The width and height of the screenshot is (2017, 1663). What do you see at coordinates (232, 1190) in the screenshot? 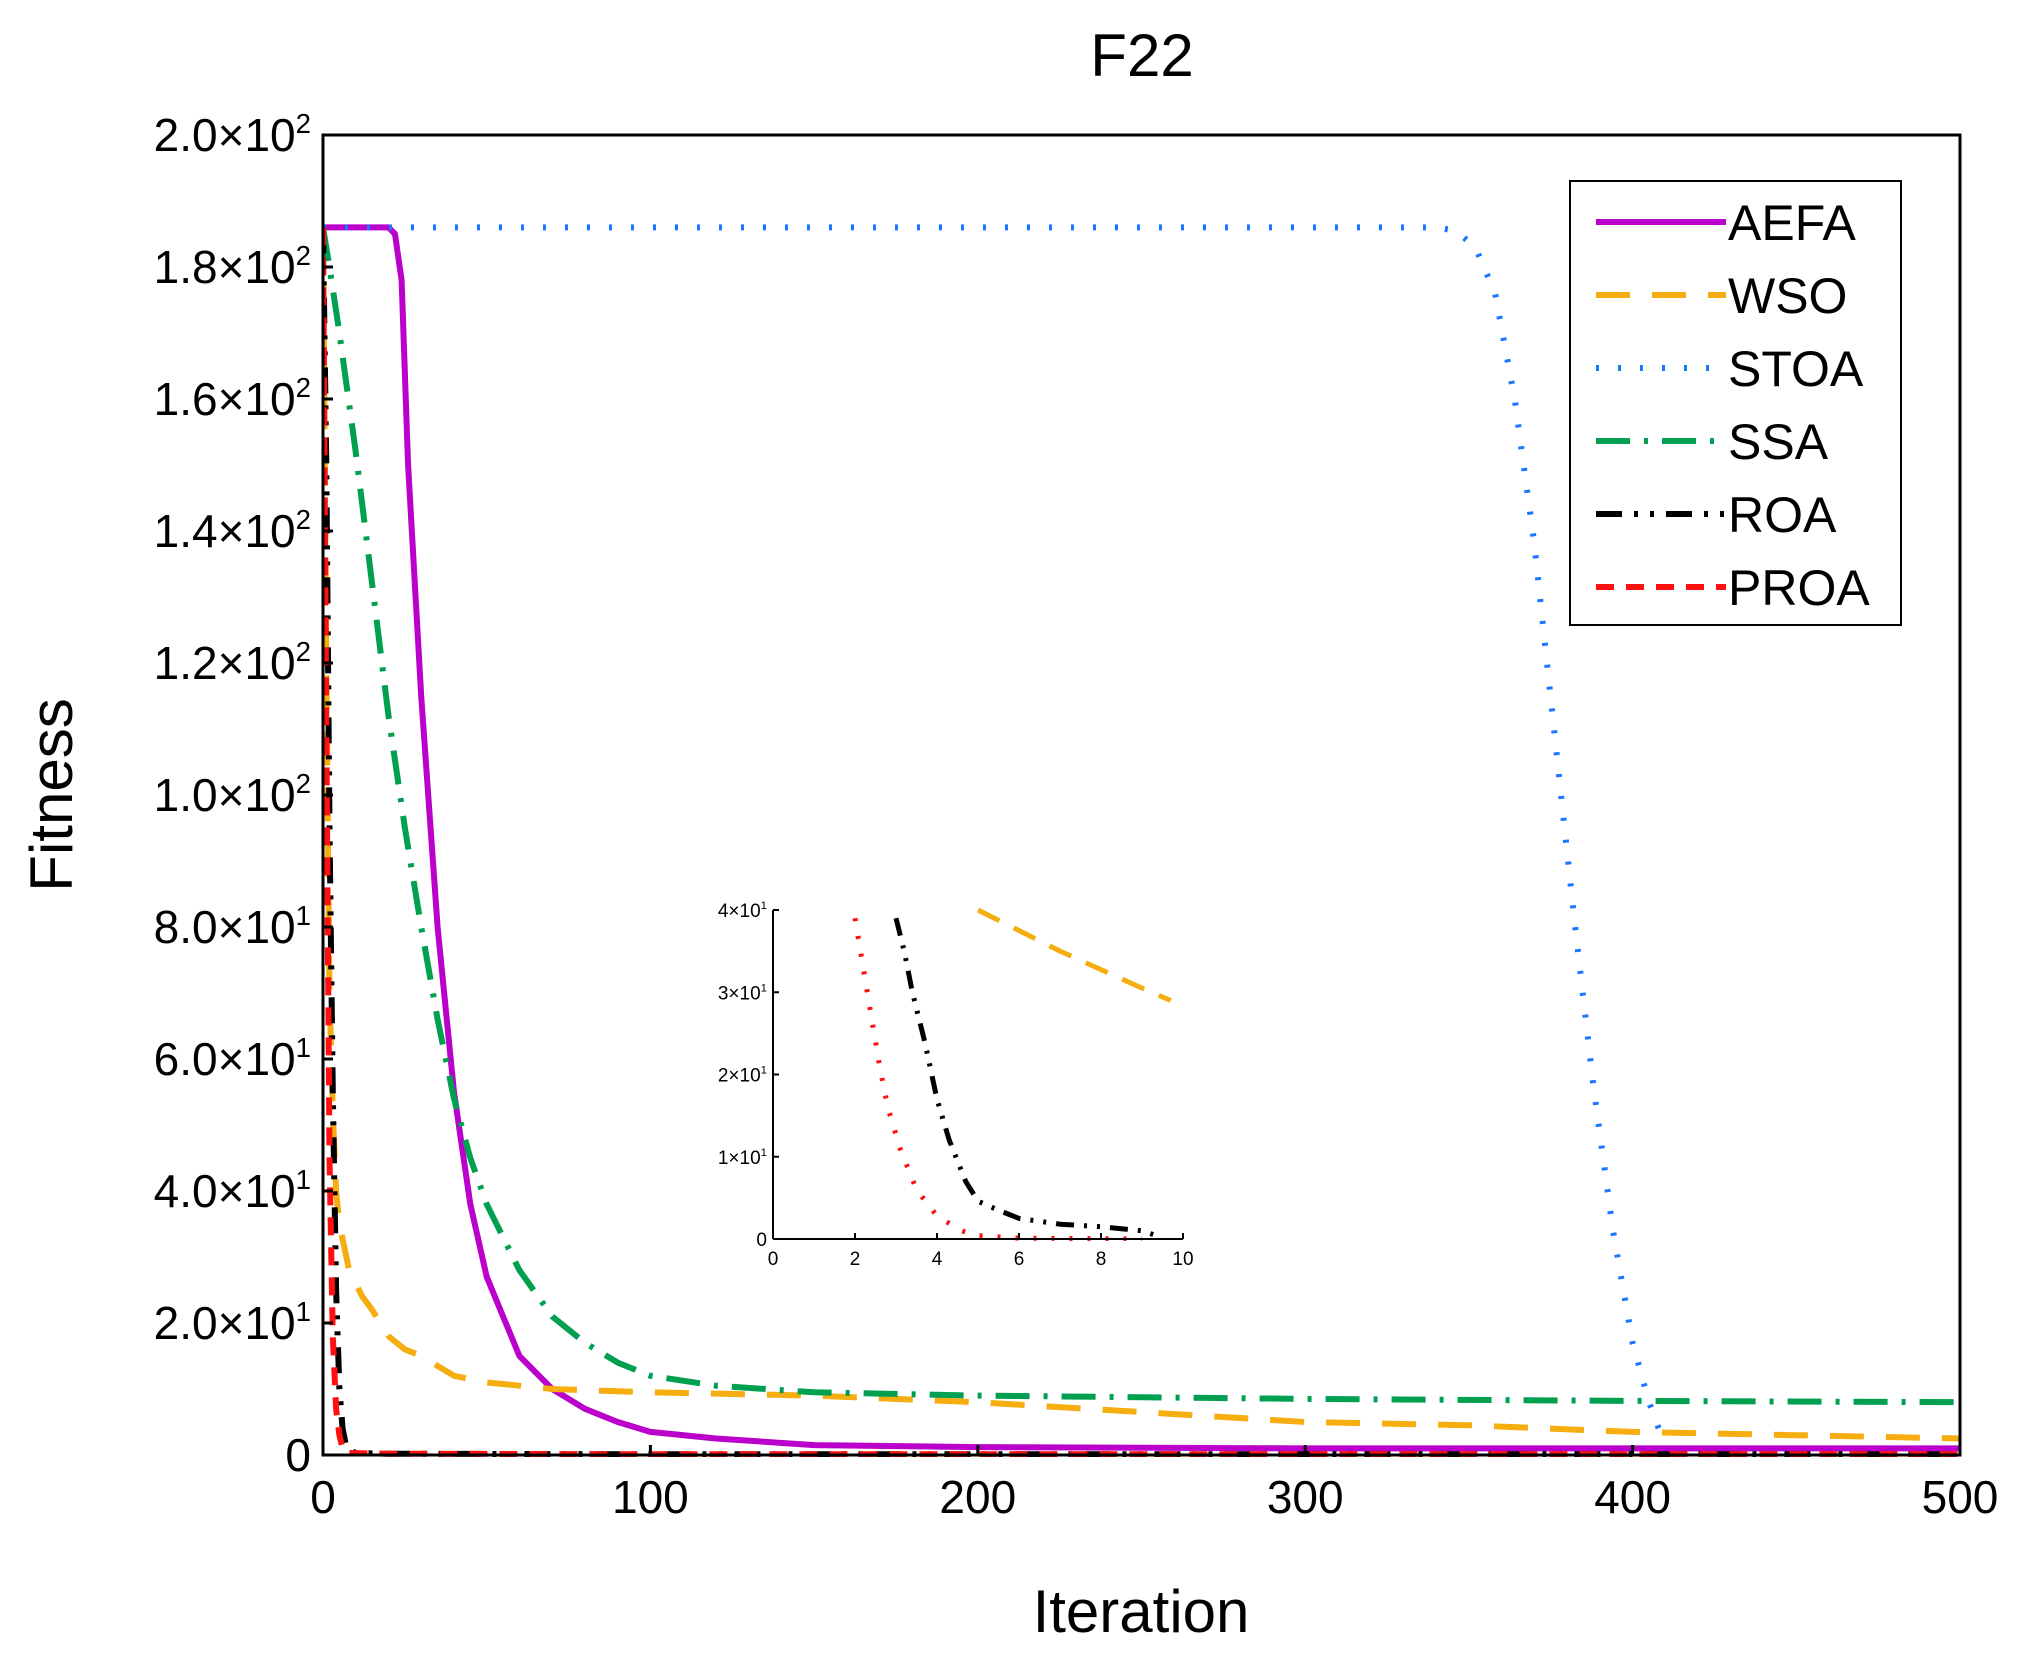
I see `main-y-tick-label: 4.0×10¹` at bounding box center [232, 1190].